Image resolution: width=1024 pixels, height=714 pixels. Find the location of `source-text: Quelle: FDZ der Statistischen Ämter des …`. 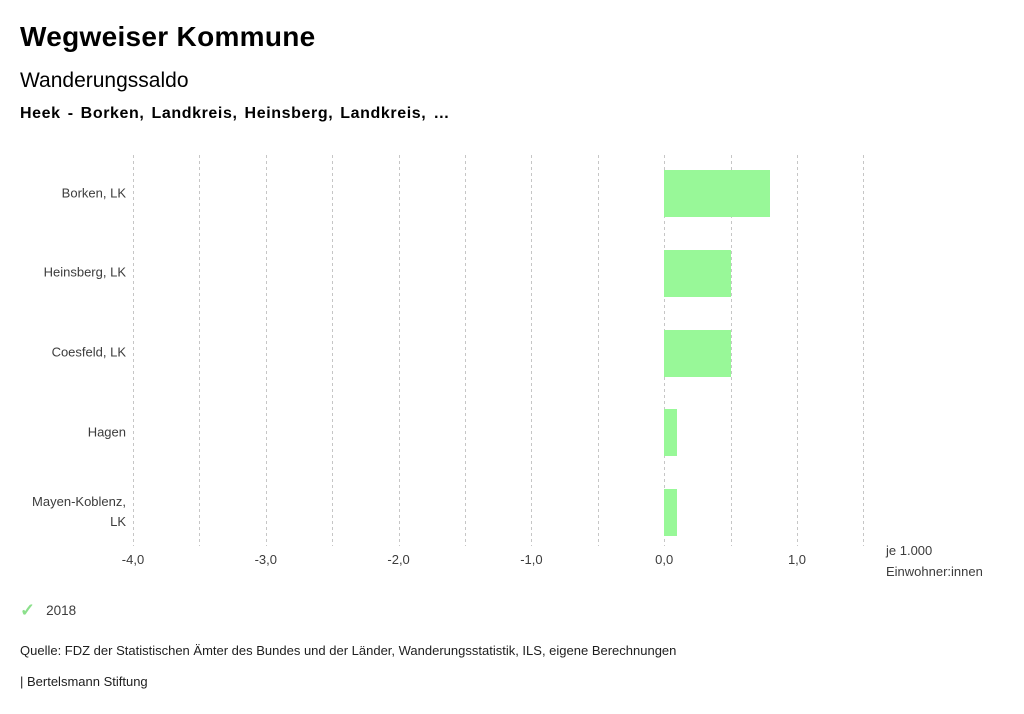

source-text: Quelle: FDZ der Statistischen Ämter des … is located at coordinates (348, 650).